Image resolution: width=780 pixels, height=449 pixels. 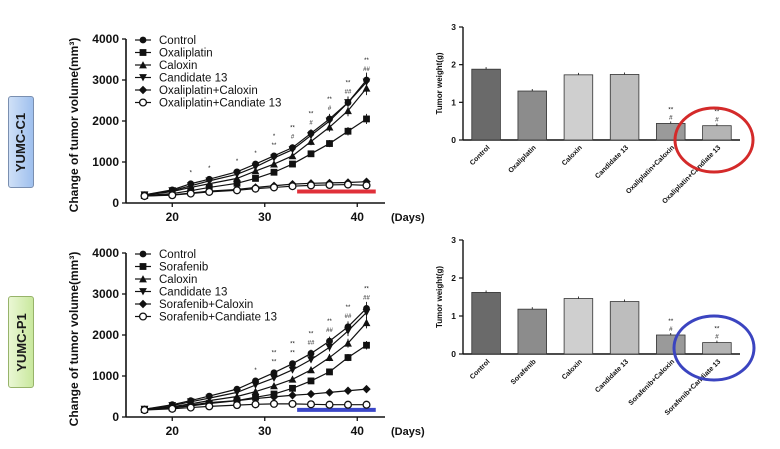 What do you see at coordinates (612, 376) in the screenshot?
I see `weight-bottom-category-label: Candidate 13` at bounding box center [612, 376].